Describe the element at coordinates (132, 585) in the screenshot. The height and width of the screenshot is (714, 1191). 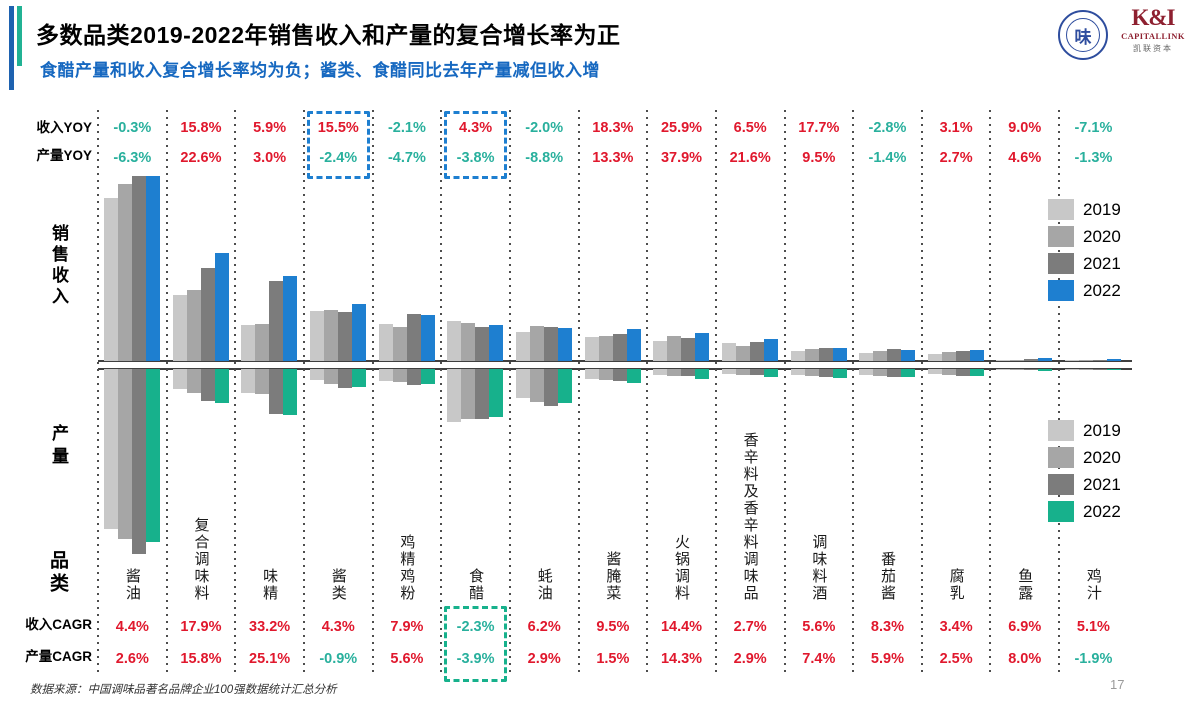
I see `category-label-text: 酱油` at that location.